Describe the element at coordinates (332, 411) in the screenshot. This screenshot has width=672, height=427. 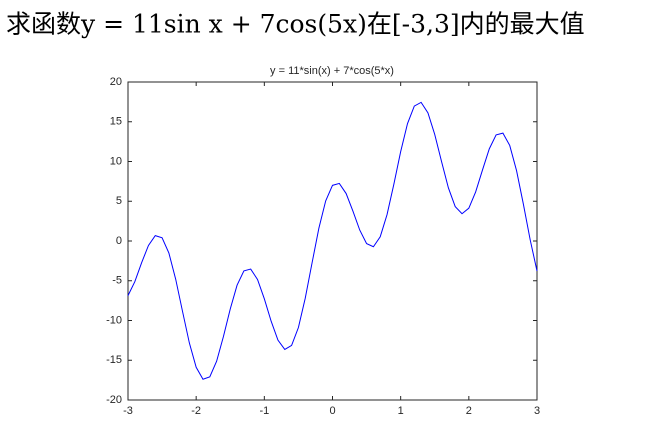
I see `x-tick-label: 0` at that location.